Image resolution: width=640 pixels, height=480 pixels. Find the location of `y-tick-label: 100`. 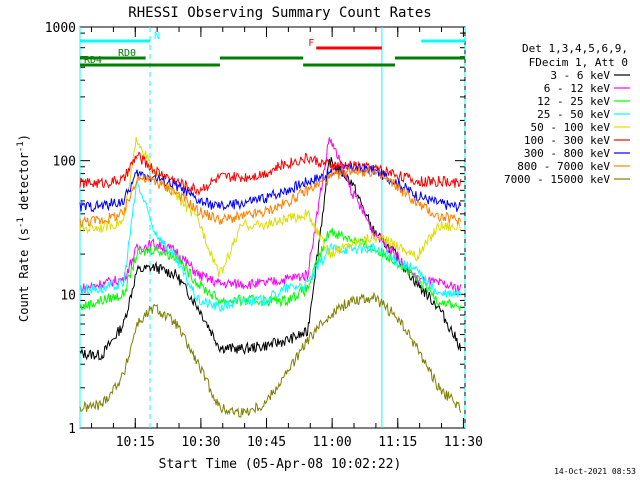

y-tick-label: 100 is located at coordinates (64, 162).